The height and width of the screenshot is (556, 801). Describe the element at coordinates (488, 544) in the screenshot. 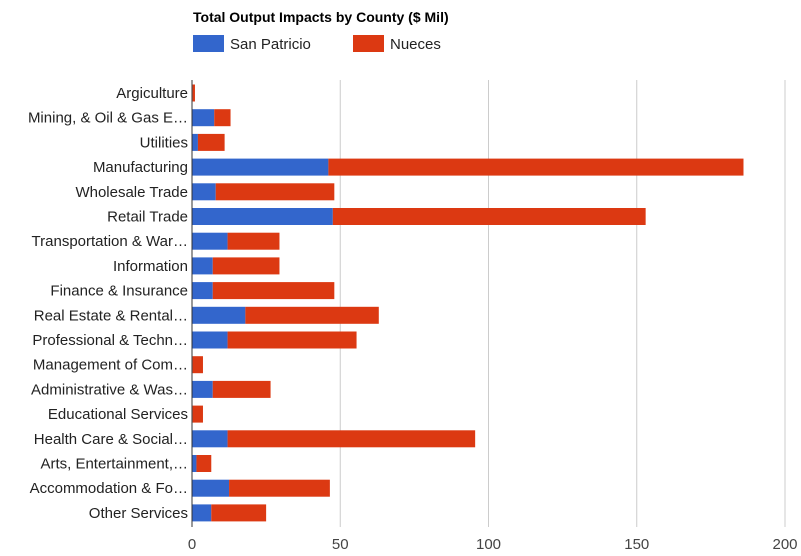

I see `x-tick-label: 100` at that location.